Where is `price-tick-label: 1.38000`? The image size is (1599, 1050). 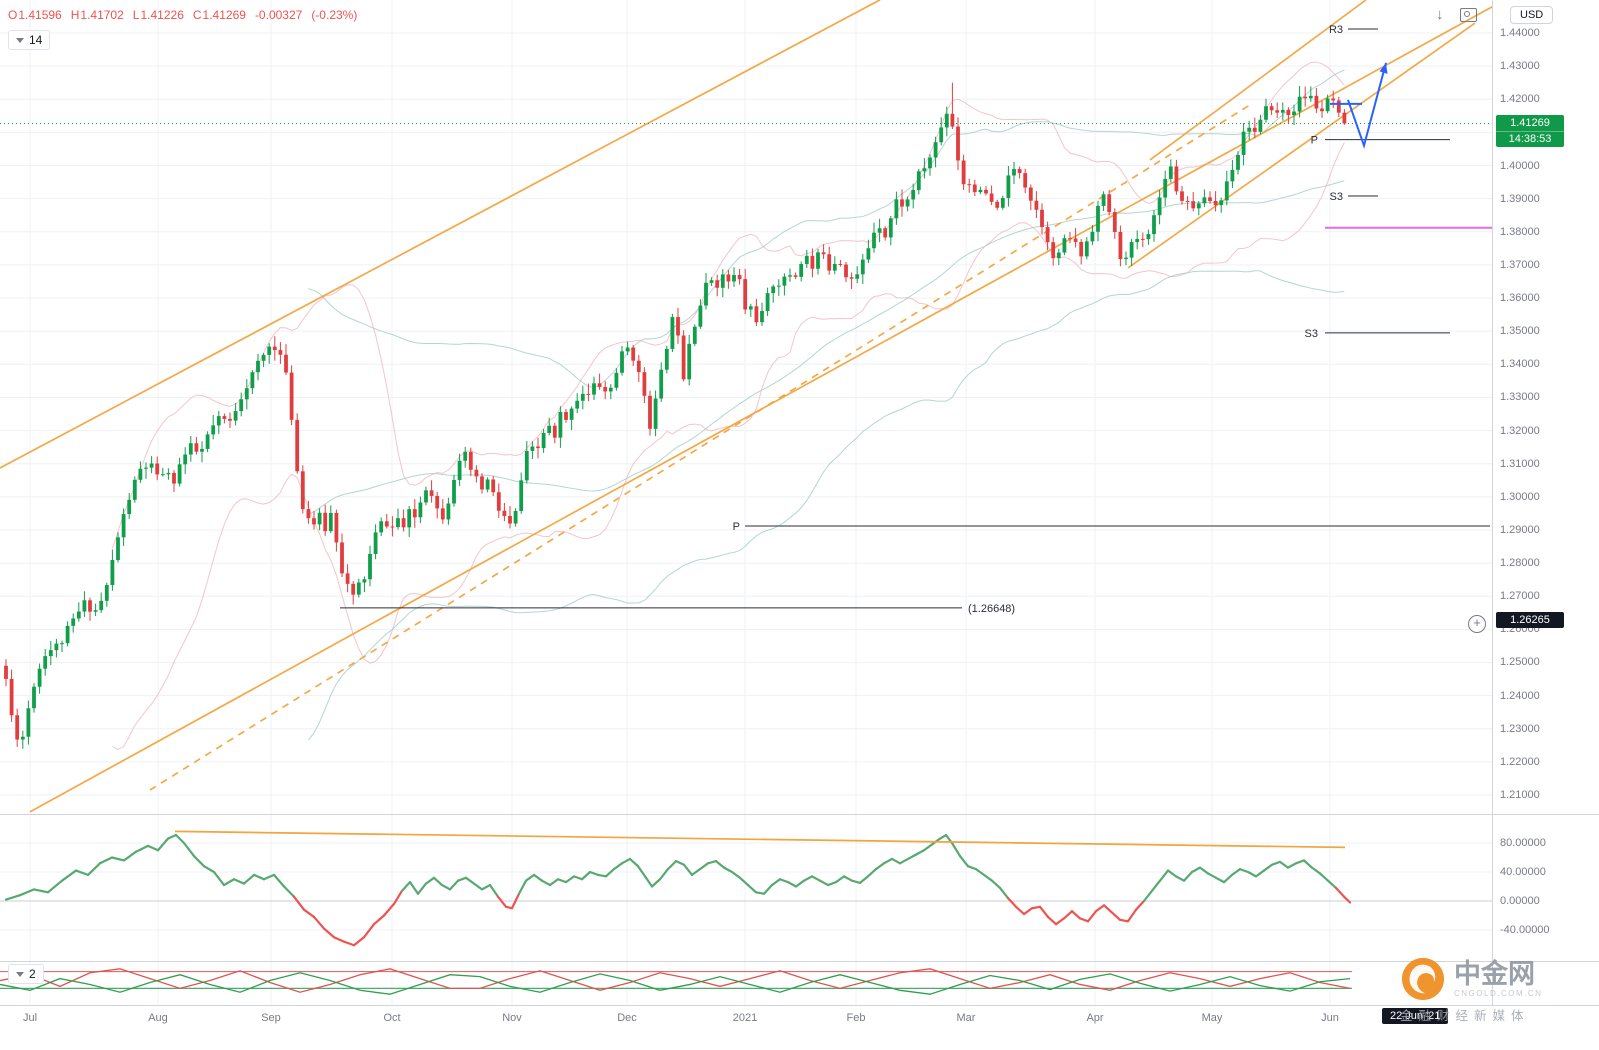
price-tick-label: 1.38000 is located at coordinates (1520, 231).